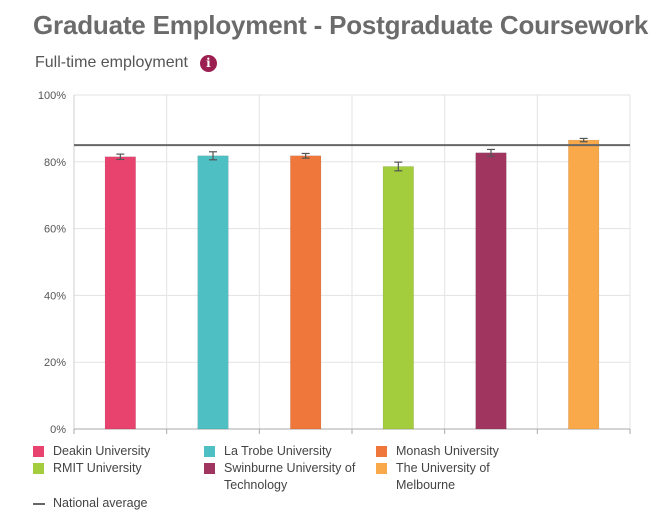  Describe the element at coordinates (39, 504) in the screenshot. I see `legend-line-swatch` at that location.